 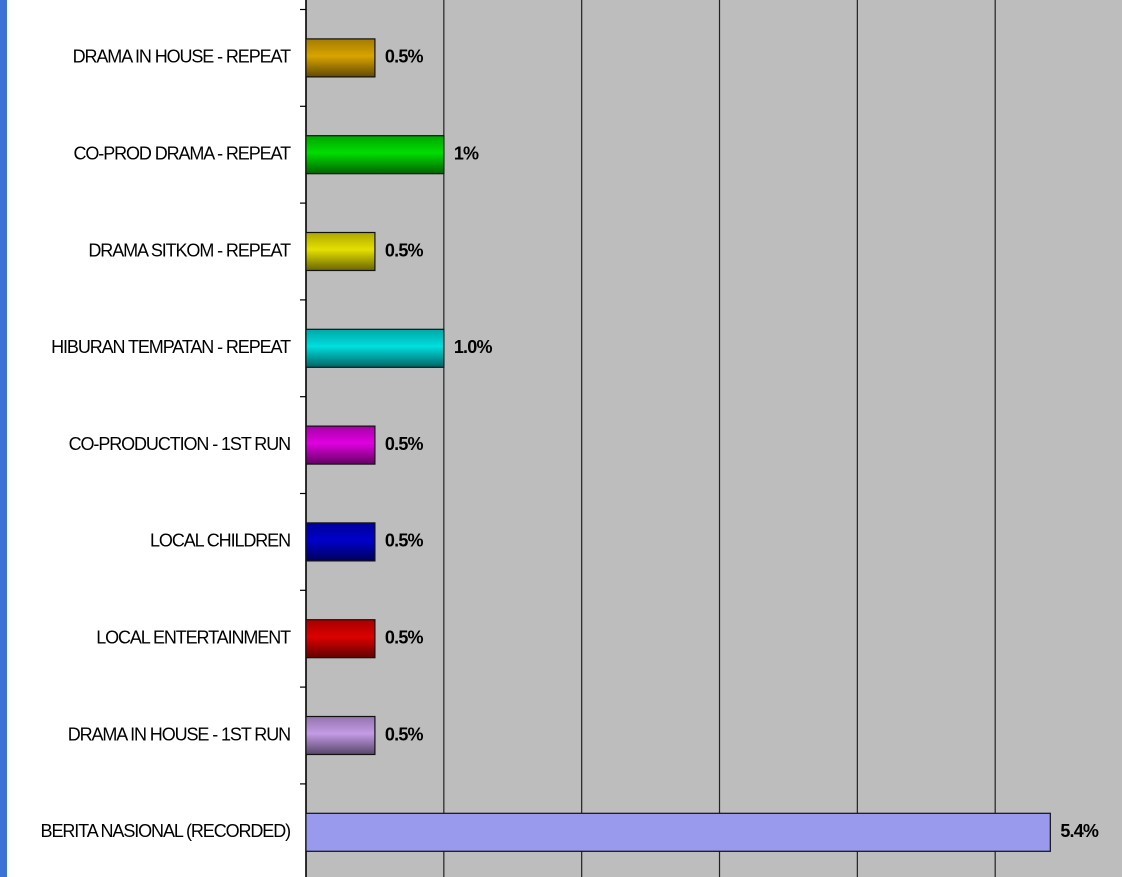 I want to click on window-border, so click(x=3, y=438).